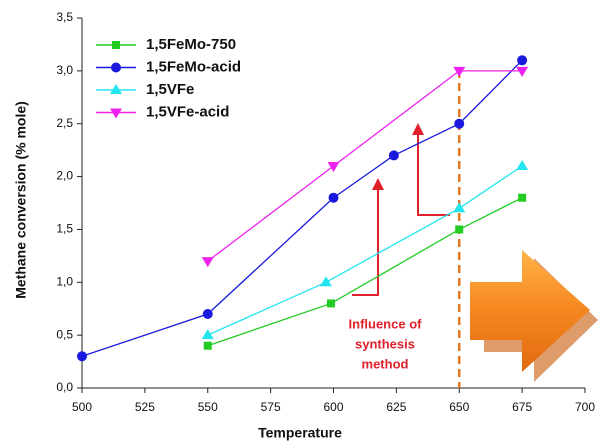  Describe the element at coordinates (396, 407) in the screenshot. I see `x-tick-label: 625` at that location.